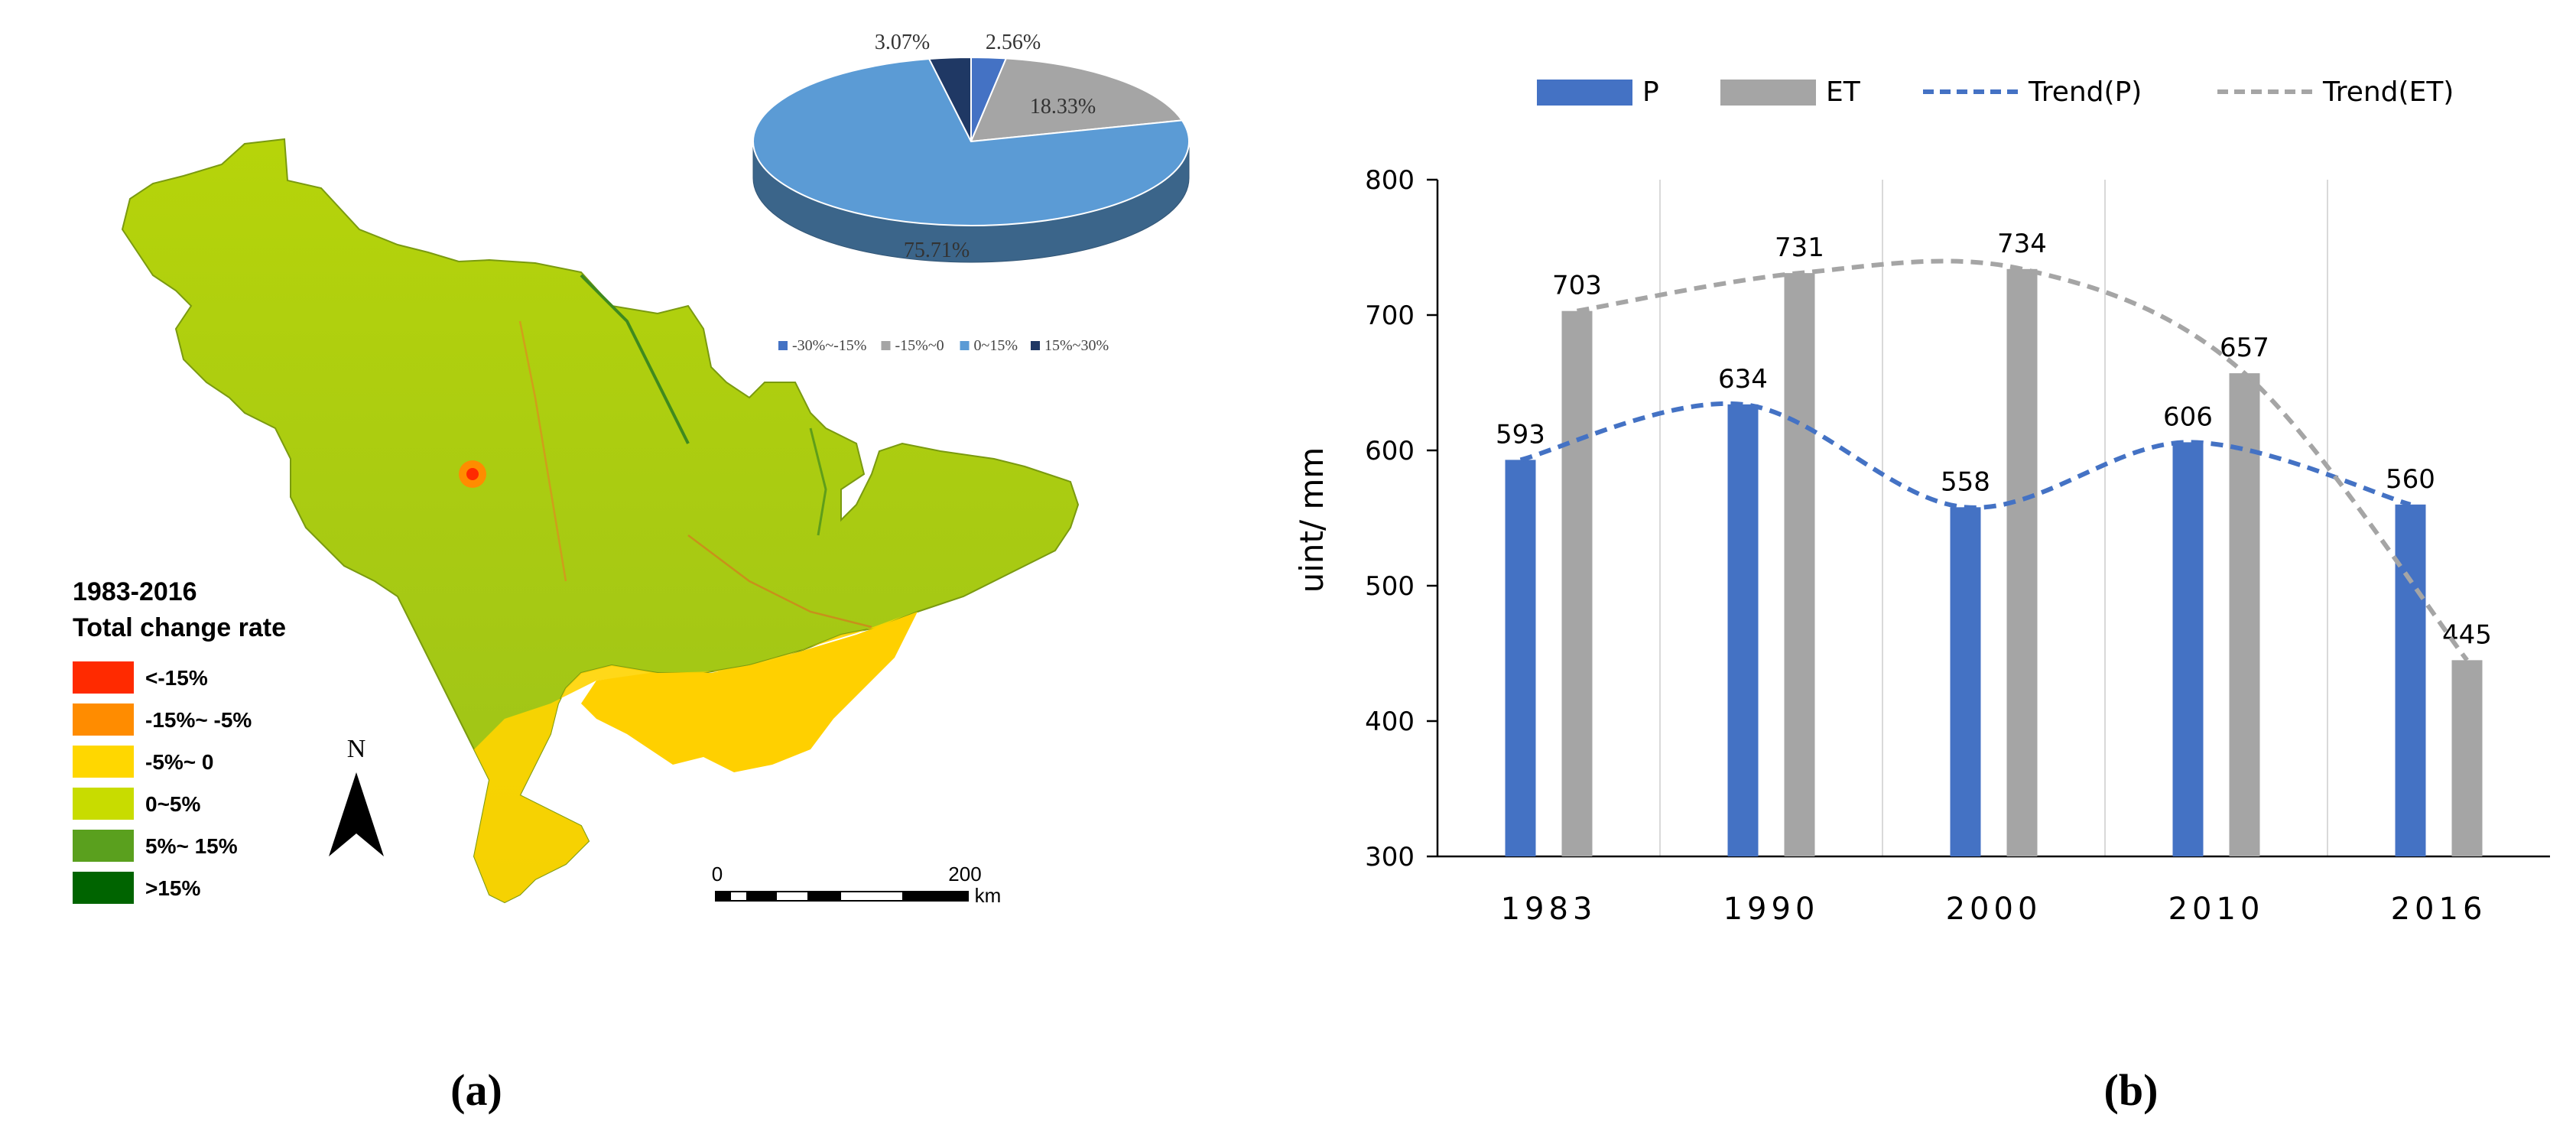  Describe the element at coordinates (718, 874) in the screenshot. I see `scale-start-label: 0` at that location.